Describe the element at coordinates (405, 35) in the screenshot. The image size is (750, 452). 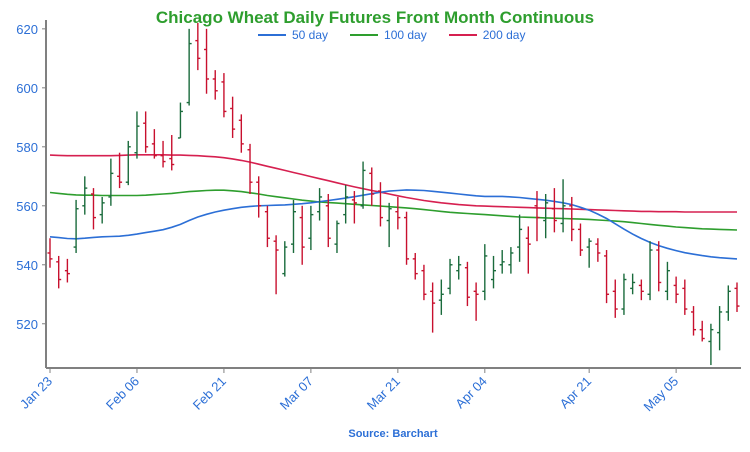
I see `legend-label-ma100: 100 day` at that location.